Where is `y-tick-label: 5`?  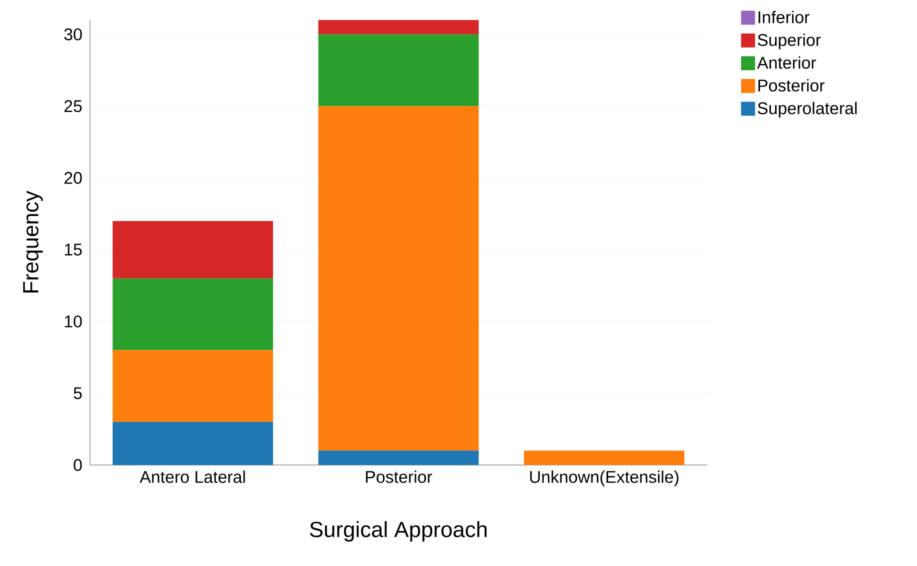
y-tick-label: 5 is located at coordinates (78, 393).